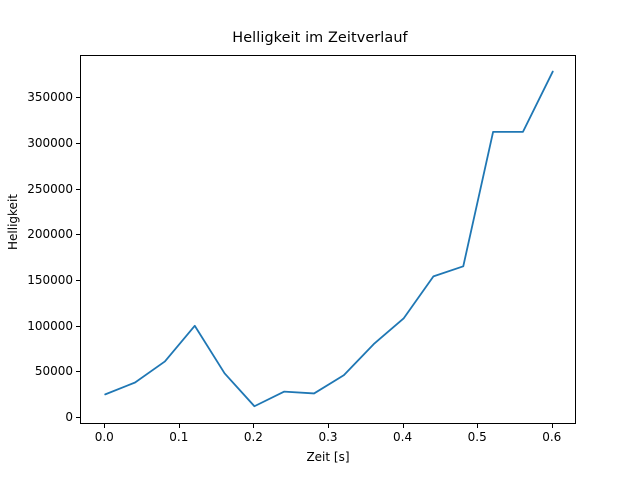 This screenshot has height=480, width=640. What do you see at coordinates (104, 437) in the screenshot?
I see `x-tick-label: 0.0` at bounding box center [104, 437].